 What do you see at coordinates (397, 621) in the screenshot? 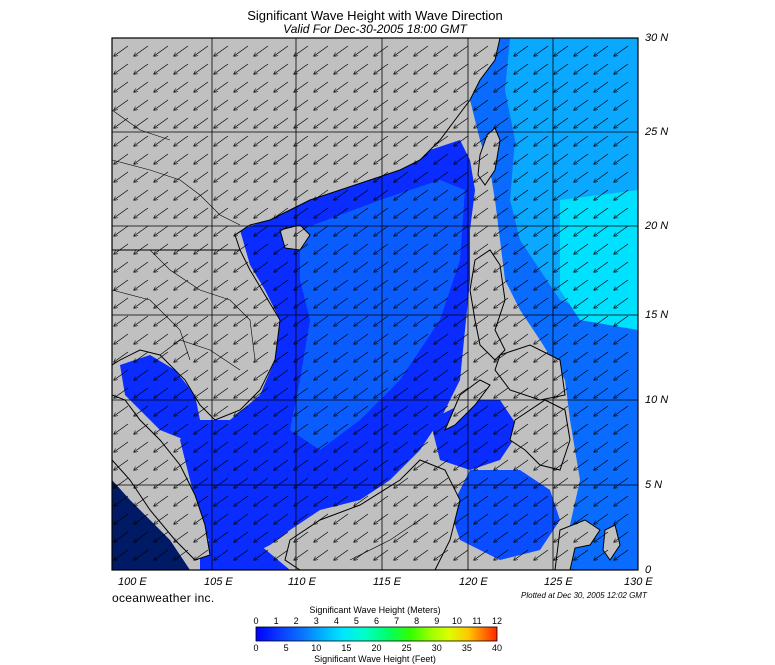
I see `colorbar-meters-tick: 7` at bounding box center [397, 621].